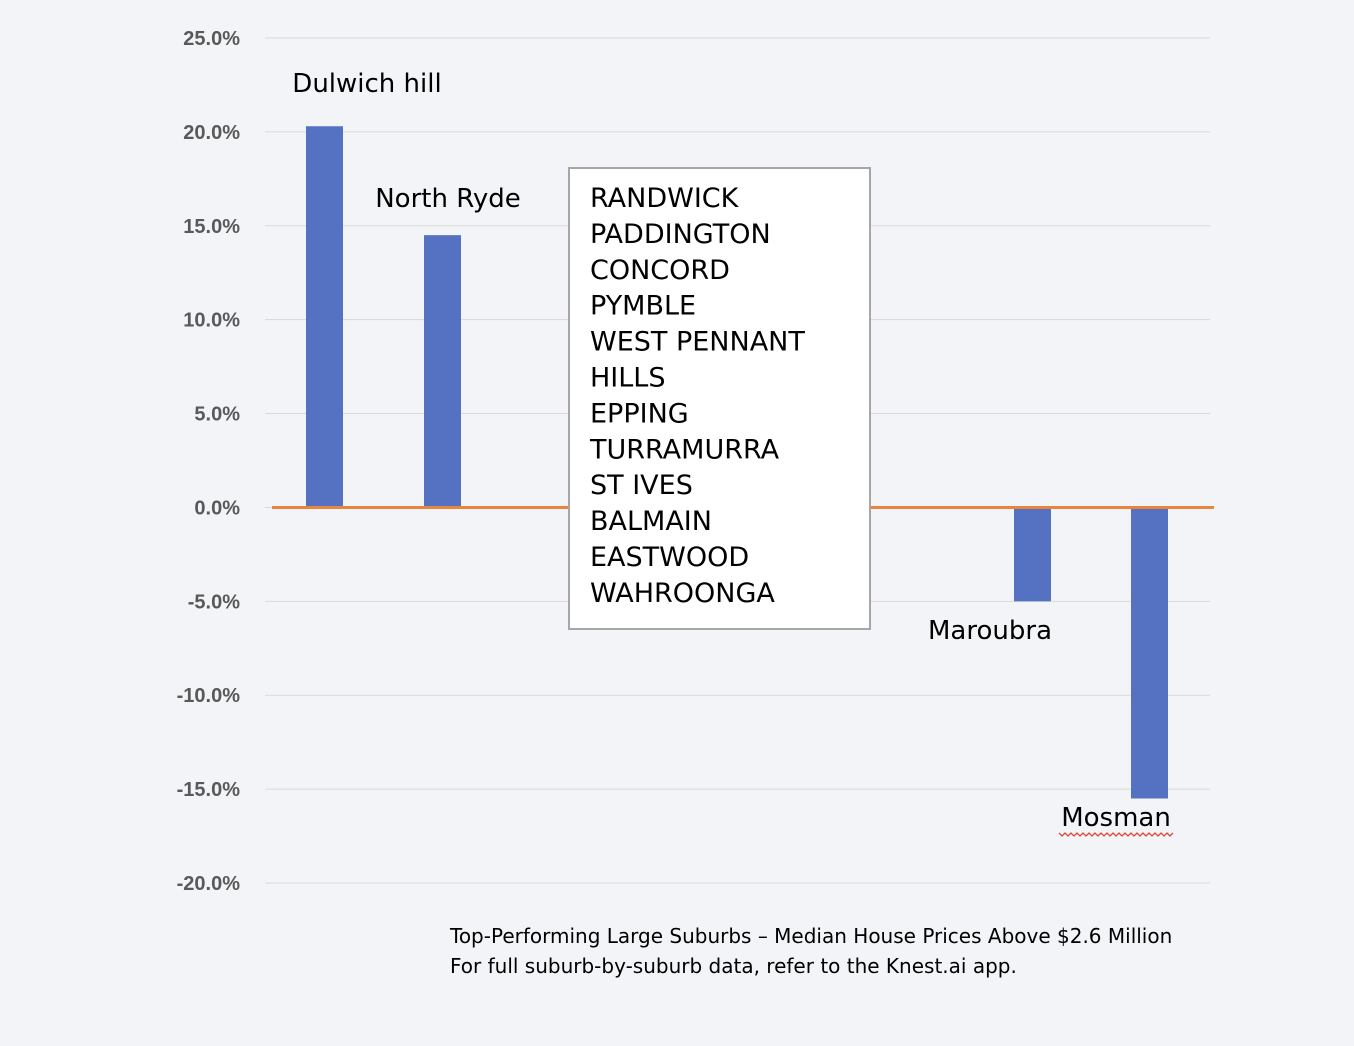 The image size is (1354, 1046). Describe the element at coordinates (209, 696) in the screenshot. I see `y-tick-label: -10.0%` at that location.